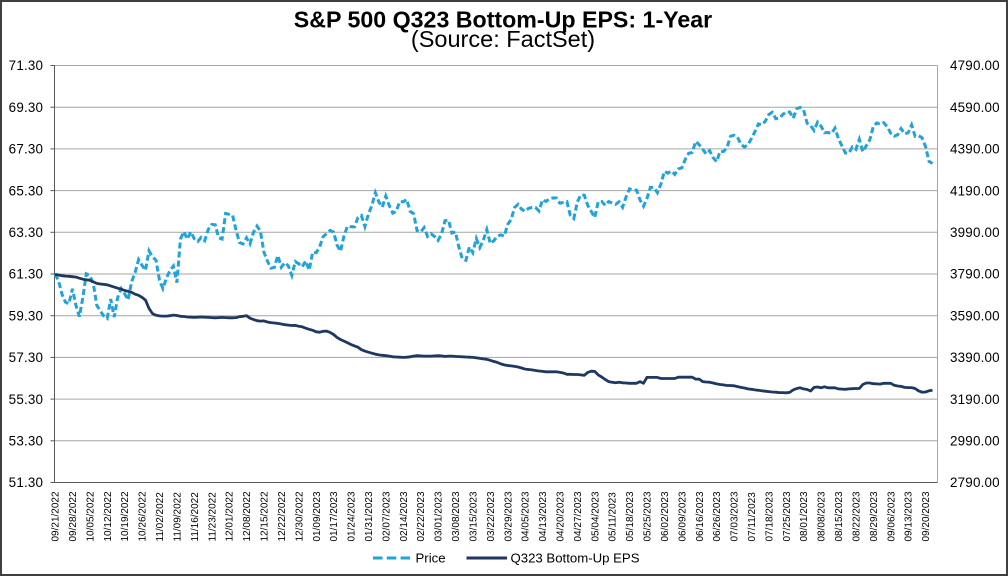  Describe the element at coordinates (787, 516) in the screenshot. I see `svg-text: 07/25/2023` at that location.